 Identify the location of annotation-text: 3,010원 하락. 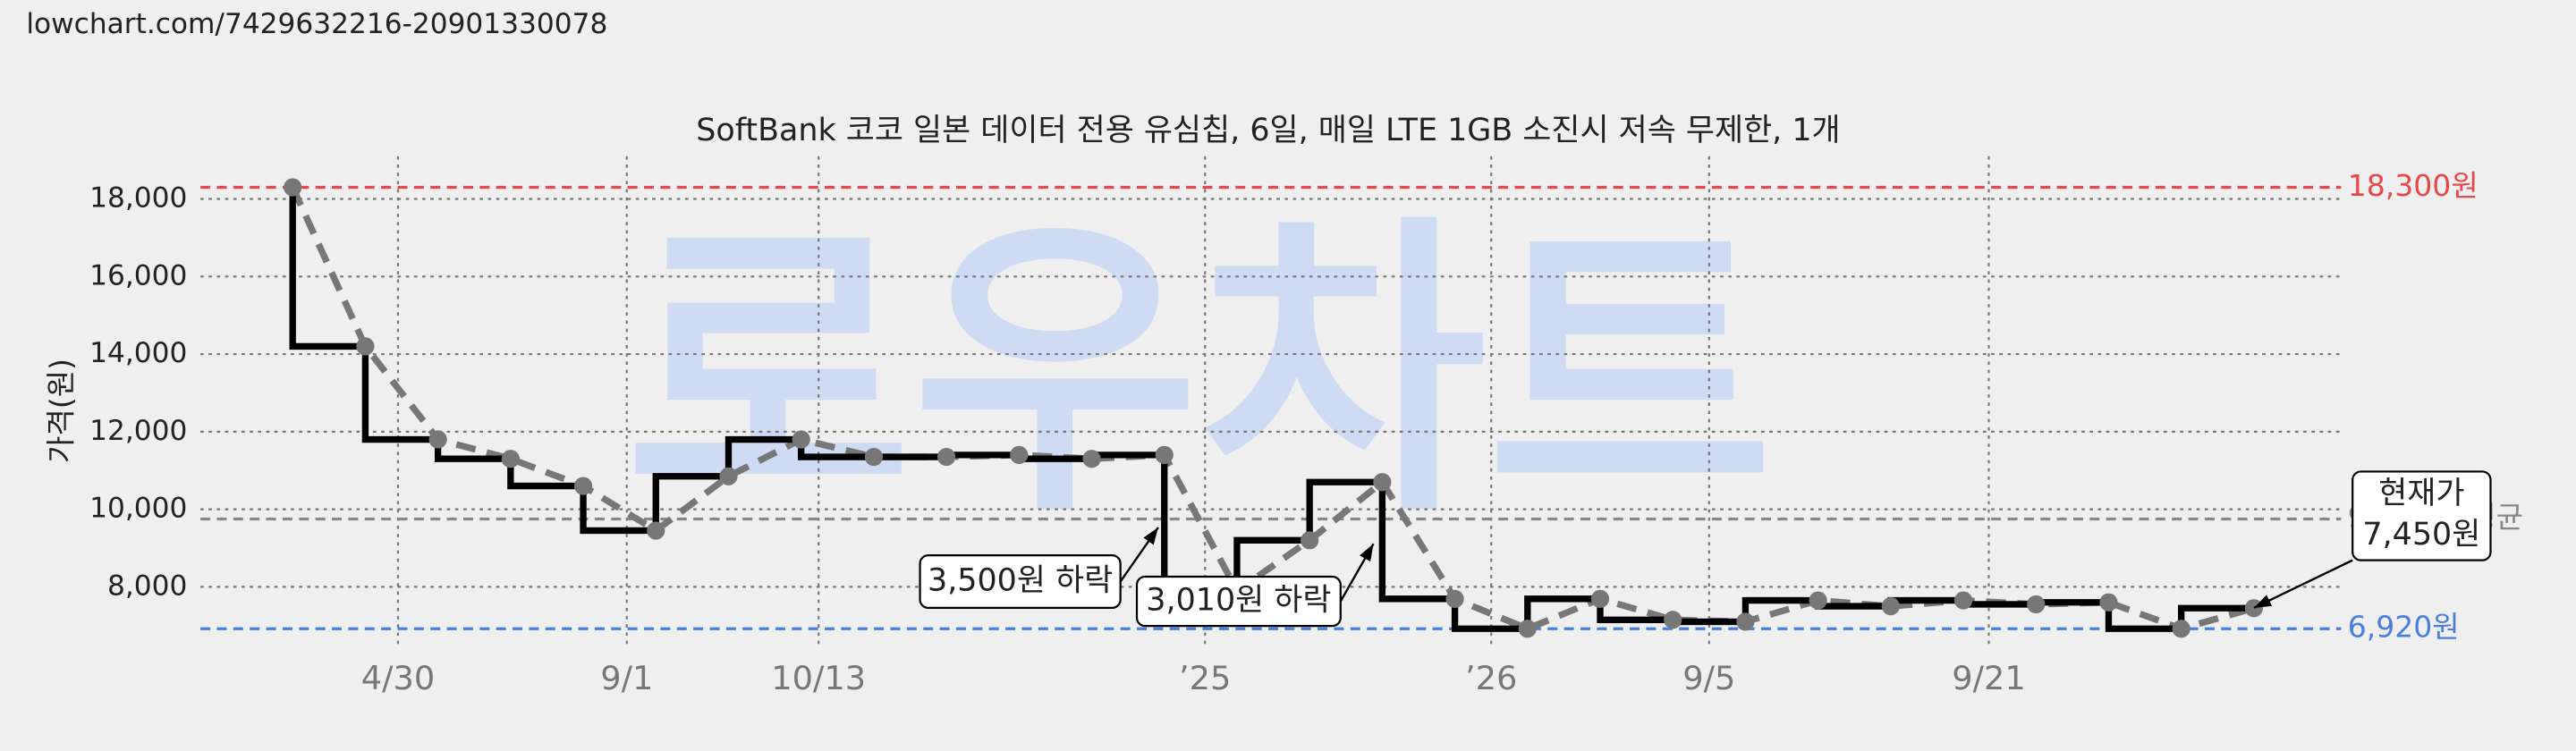
(1238, 601).